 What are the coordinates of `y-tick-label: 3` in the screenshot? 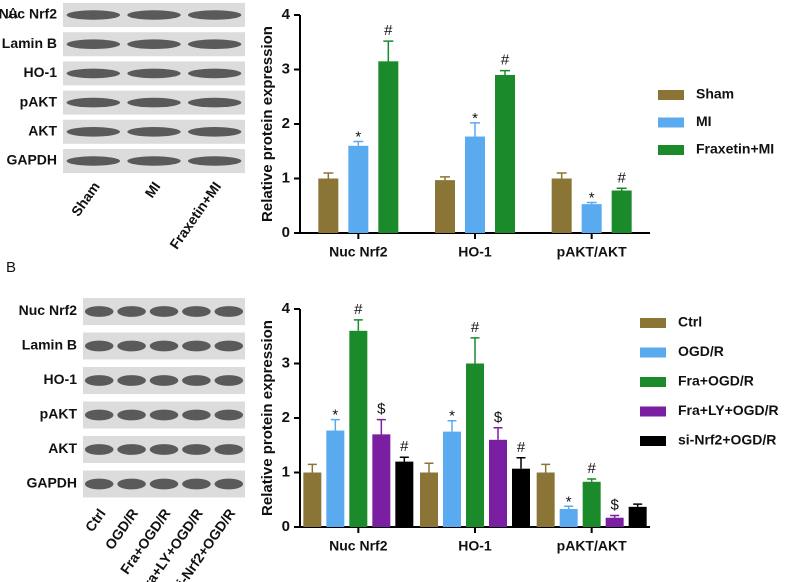 It's located at (286, 68).